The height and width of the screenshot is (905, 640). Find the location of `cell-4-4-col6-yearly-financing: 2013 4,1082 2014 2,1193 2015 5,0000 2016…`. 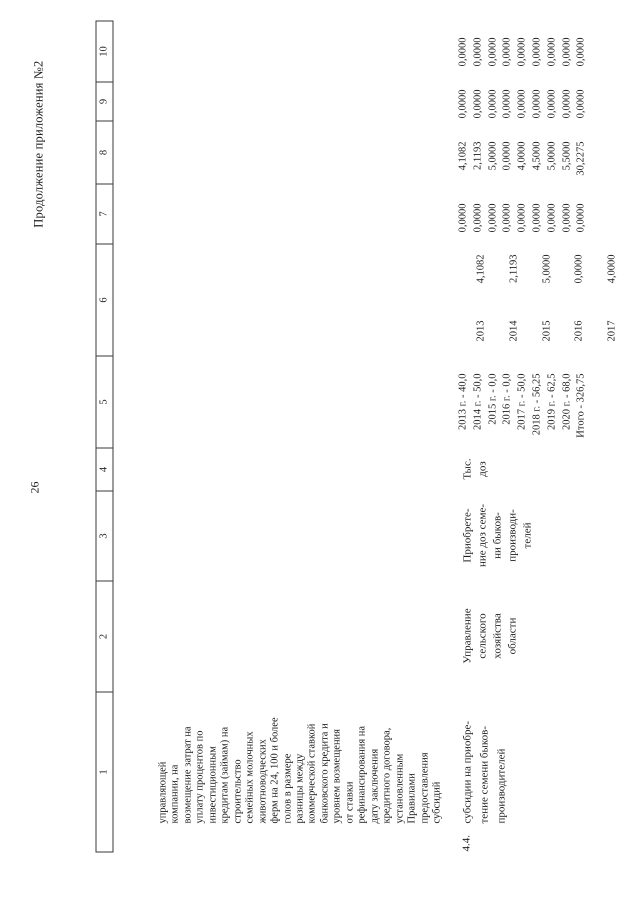

cell-4-4-col6-yearly-financing: 2013 4,1082 2014 2,1193 2015 5,0000 2016… is located at coordinates (548, 299).